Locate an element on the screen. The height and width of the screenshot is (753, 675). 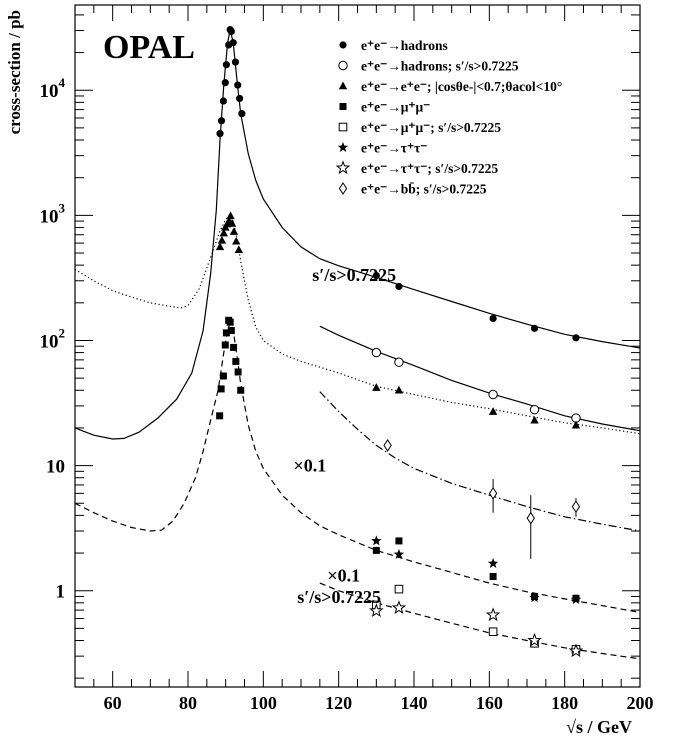
legend-label: e⁺e⁻→τ⁺τ⁻; s′/s>0.7225 is located at coordinates (429, 168).